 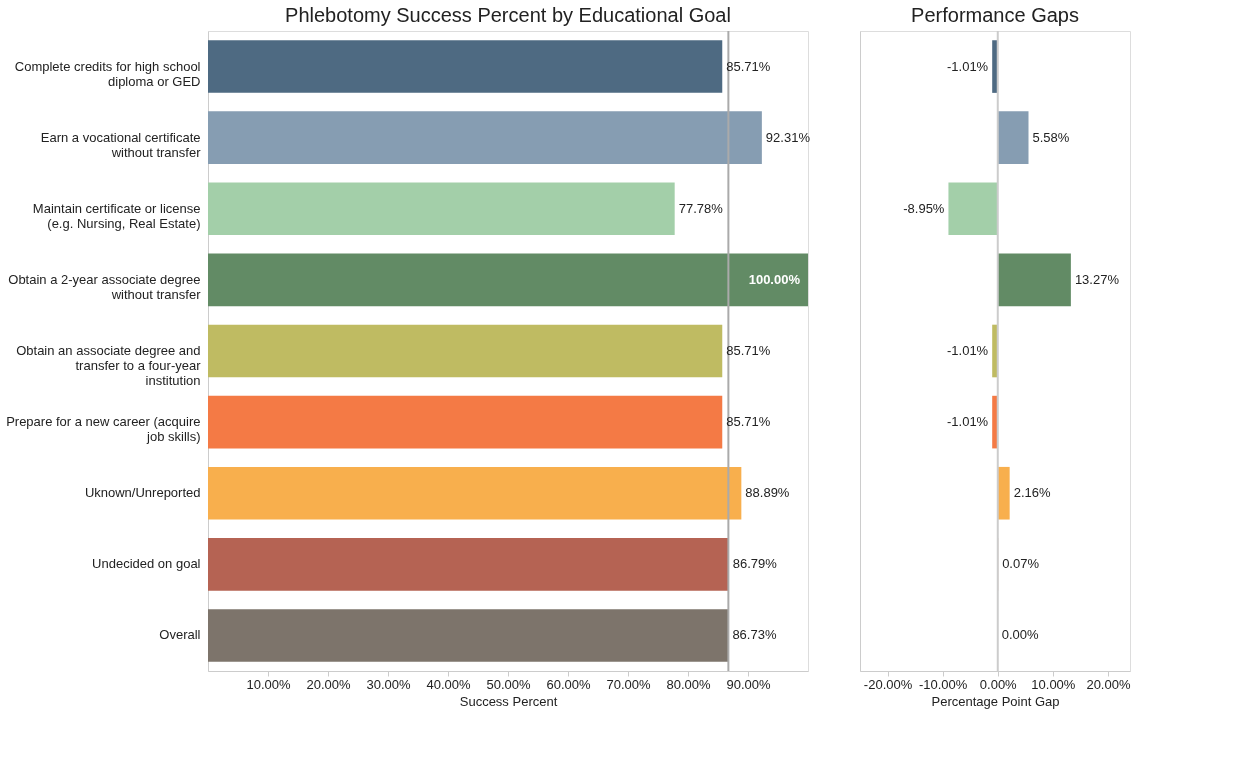 What do you see at coordinates (943, 684) in the screenshot?
I see `x-tick-label: -10.00%` at bounding box center [943, 684].